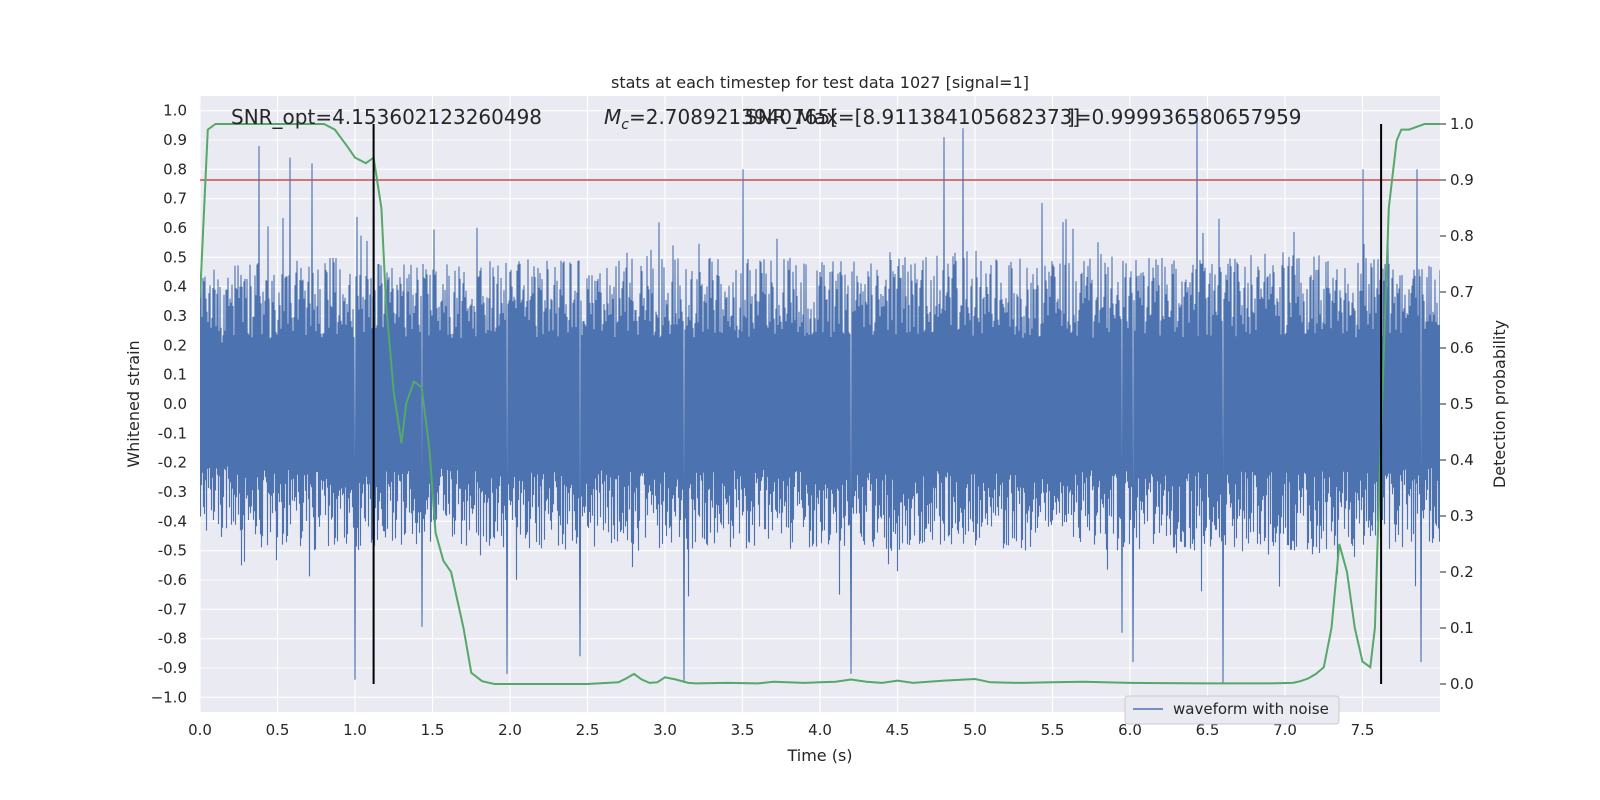  I want to click on y-tick-label: 0.0, so click(175, 404).